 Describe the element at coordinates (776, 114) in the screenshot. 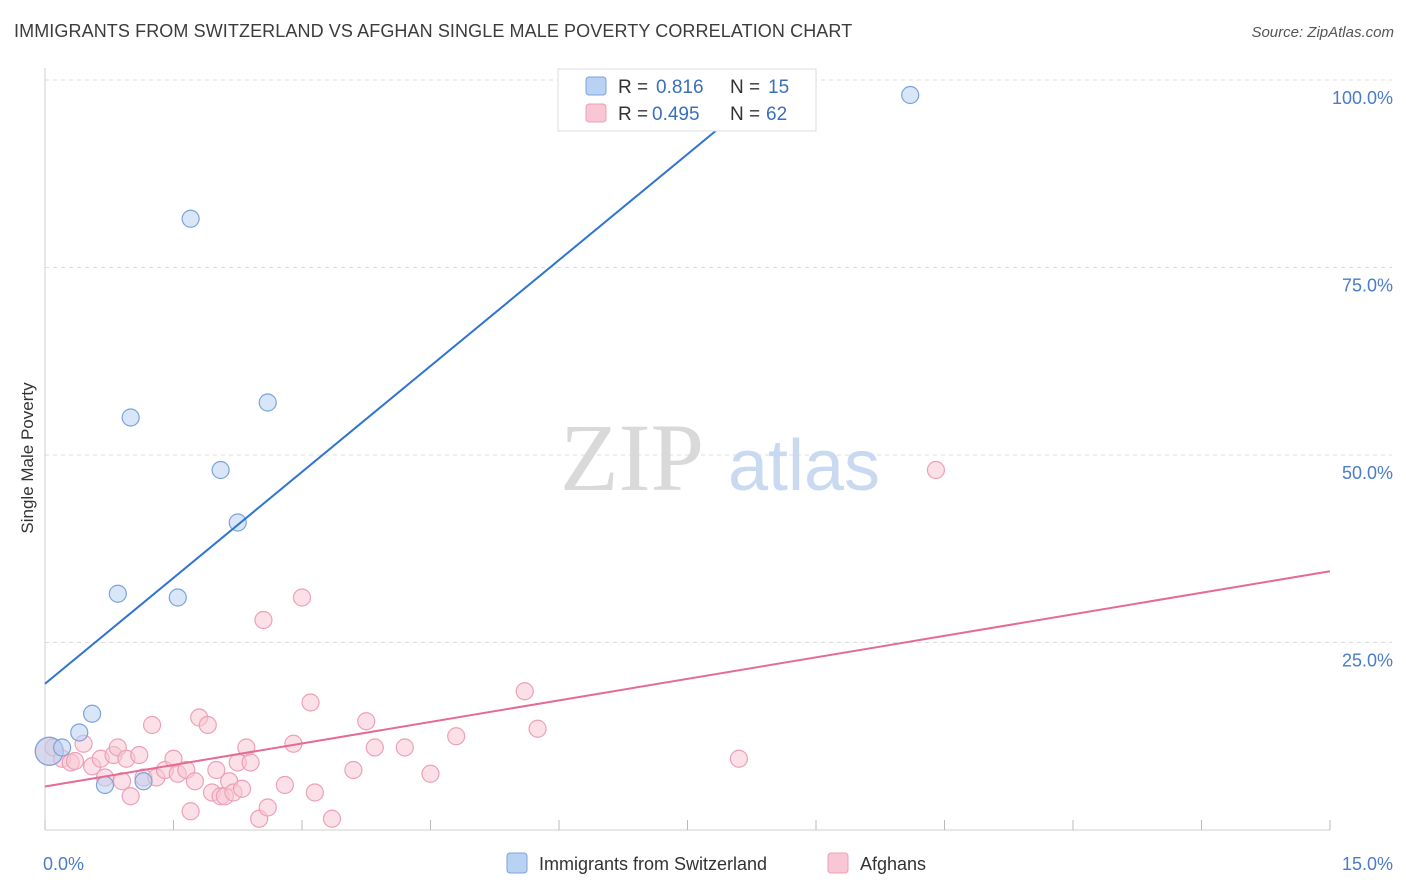

I see `legend-n-value: 62` at that location.